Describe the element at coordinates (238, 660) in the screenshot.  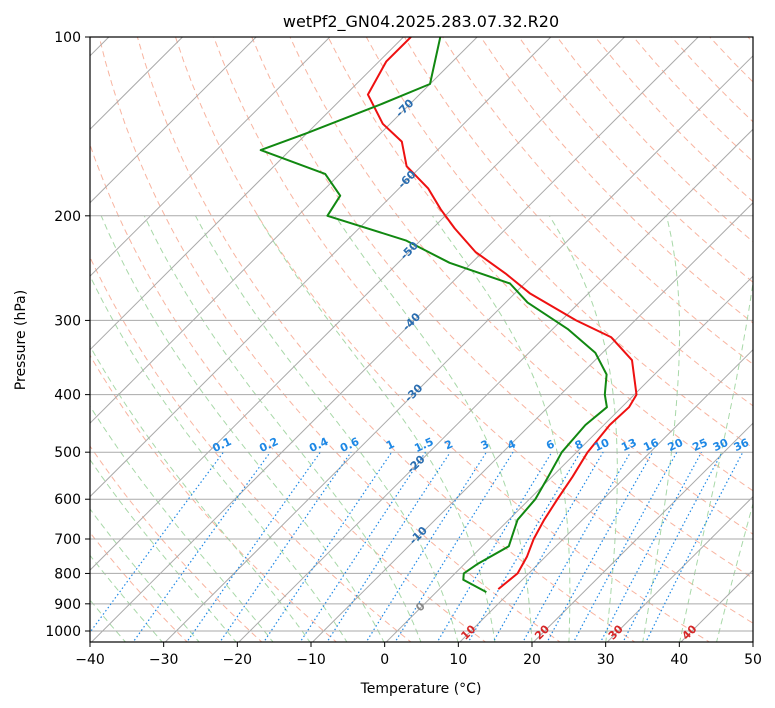
I see `x-tick-label: −20` at that location.